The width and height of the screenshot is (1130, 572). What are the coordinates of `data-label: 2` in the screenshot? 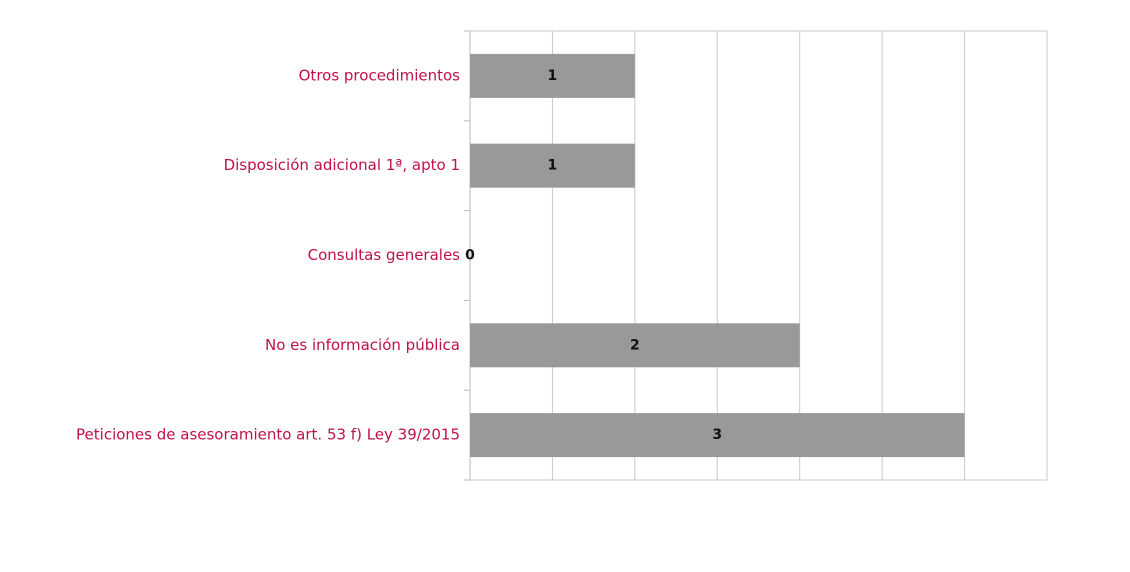 It's located at (635, 345).